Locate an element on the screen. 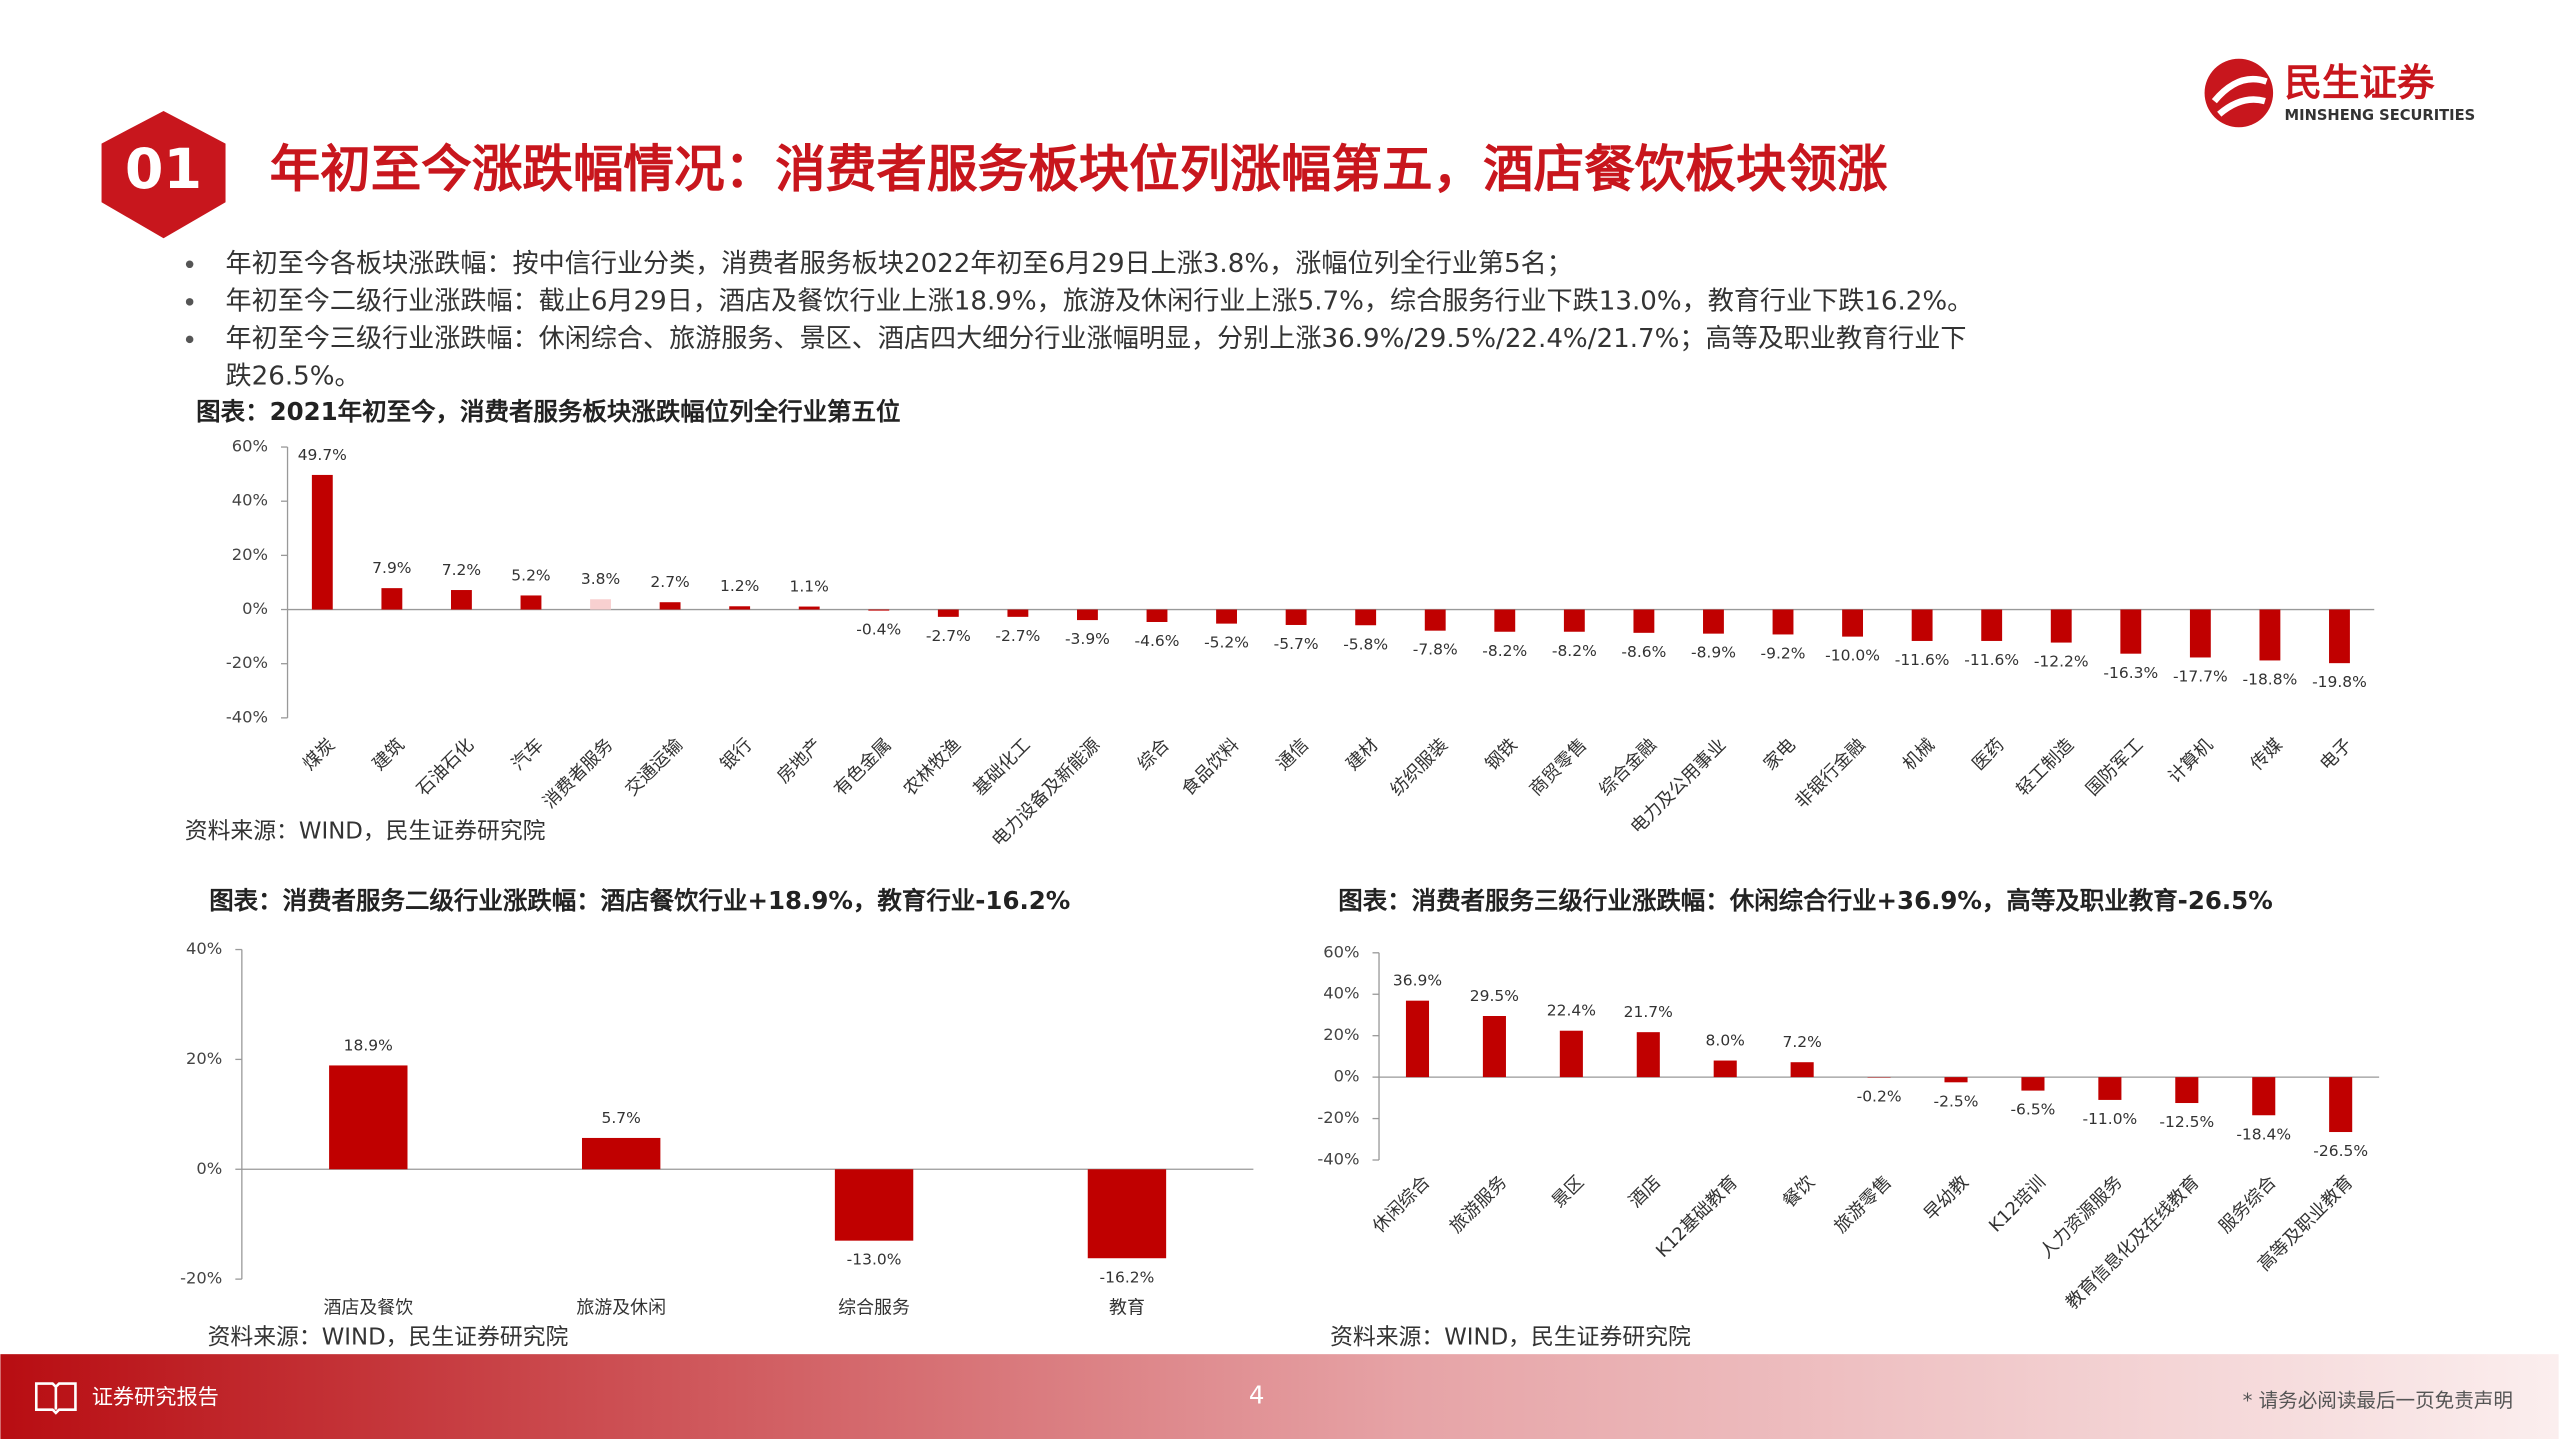 This screenshot has width=2559, height=1439. value-label: -5.8% is located at coordinates (1365, 644).